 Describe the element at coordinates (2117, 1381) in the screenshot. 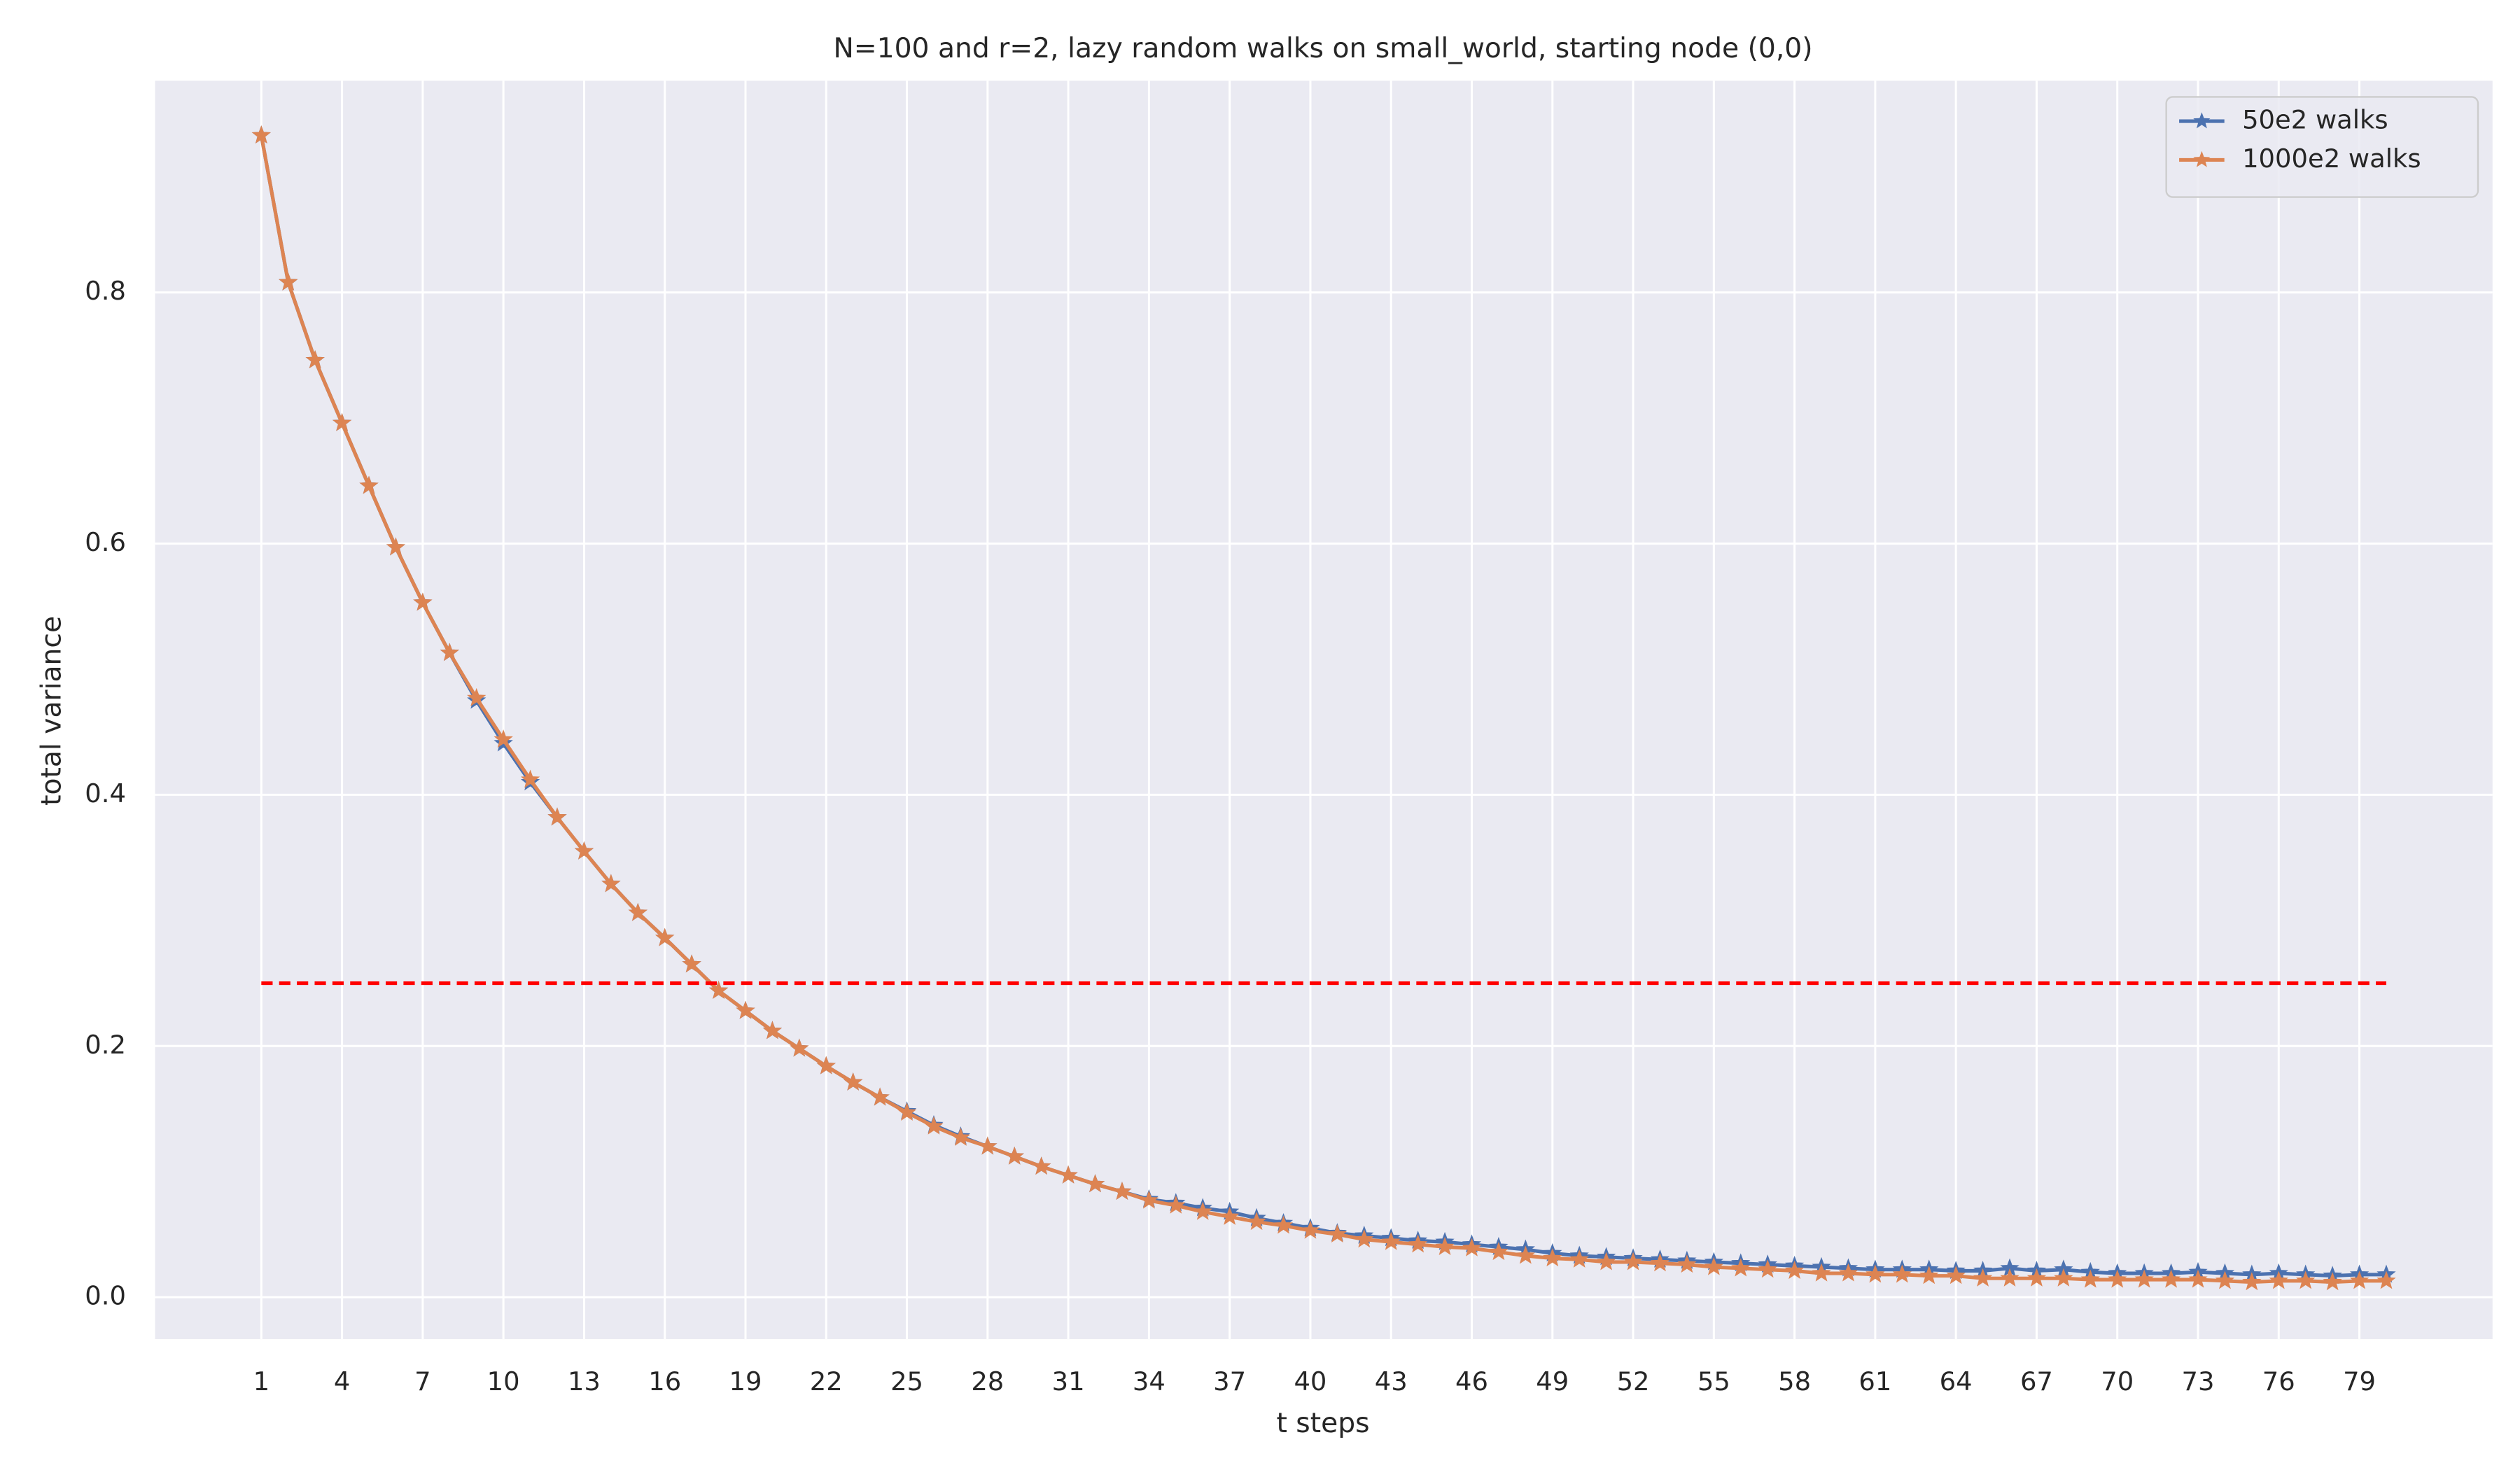

I see `x-tick-label: 70` at that location.